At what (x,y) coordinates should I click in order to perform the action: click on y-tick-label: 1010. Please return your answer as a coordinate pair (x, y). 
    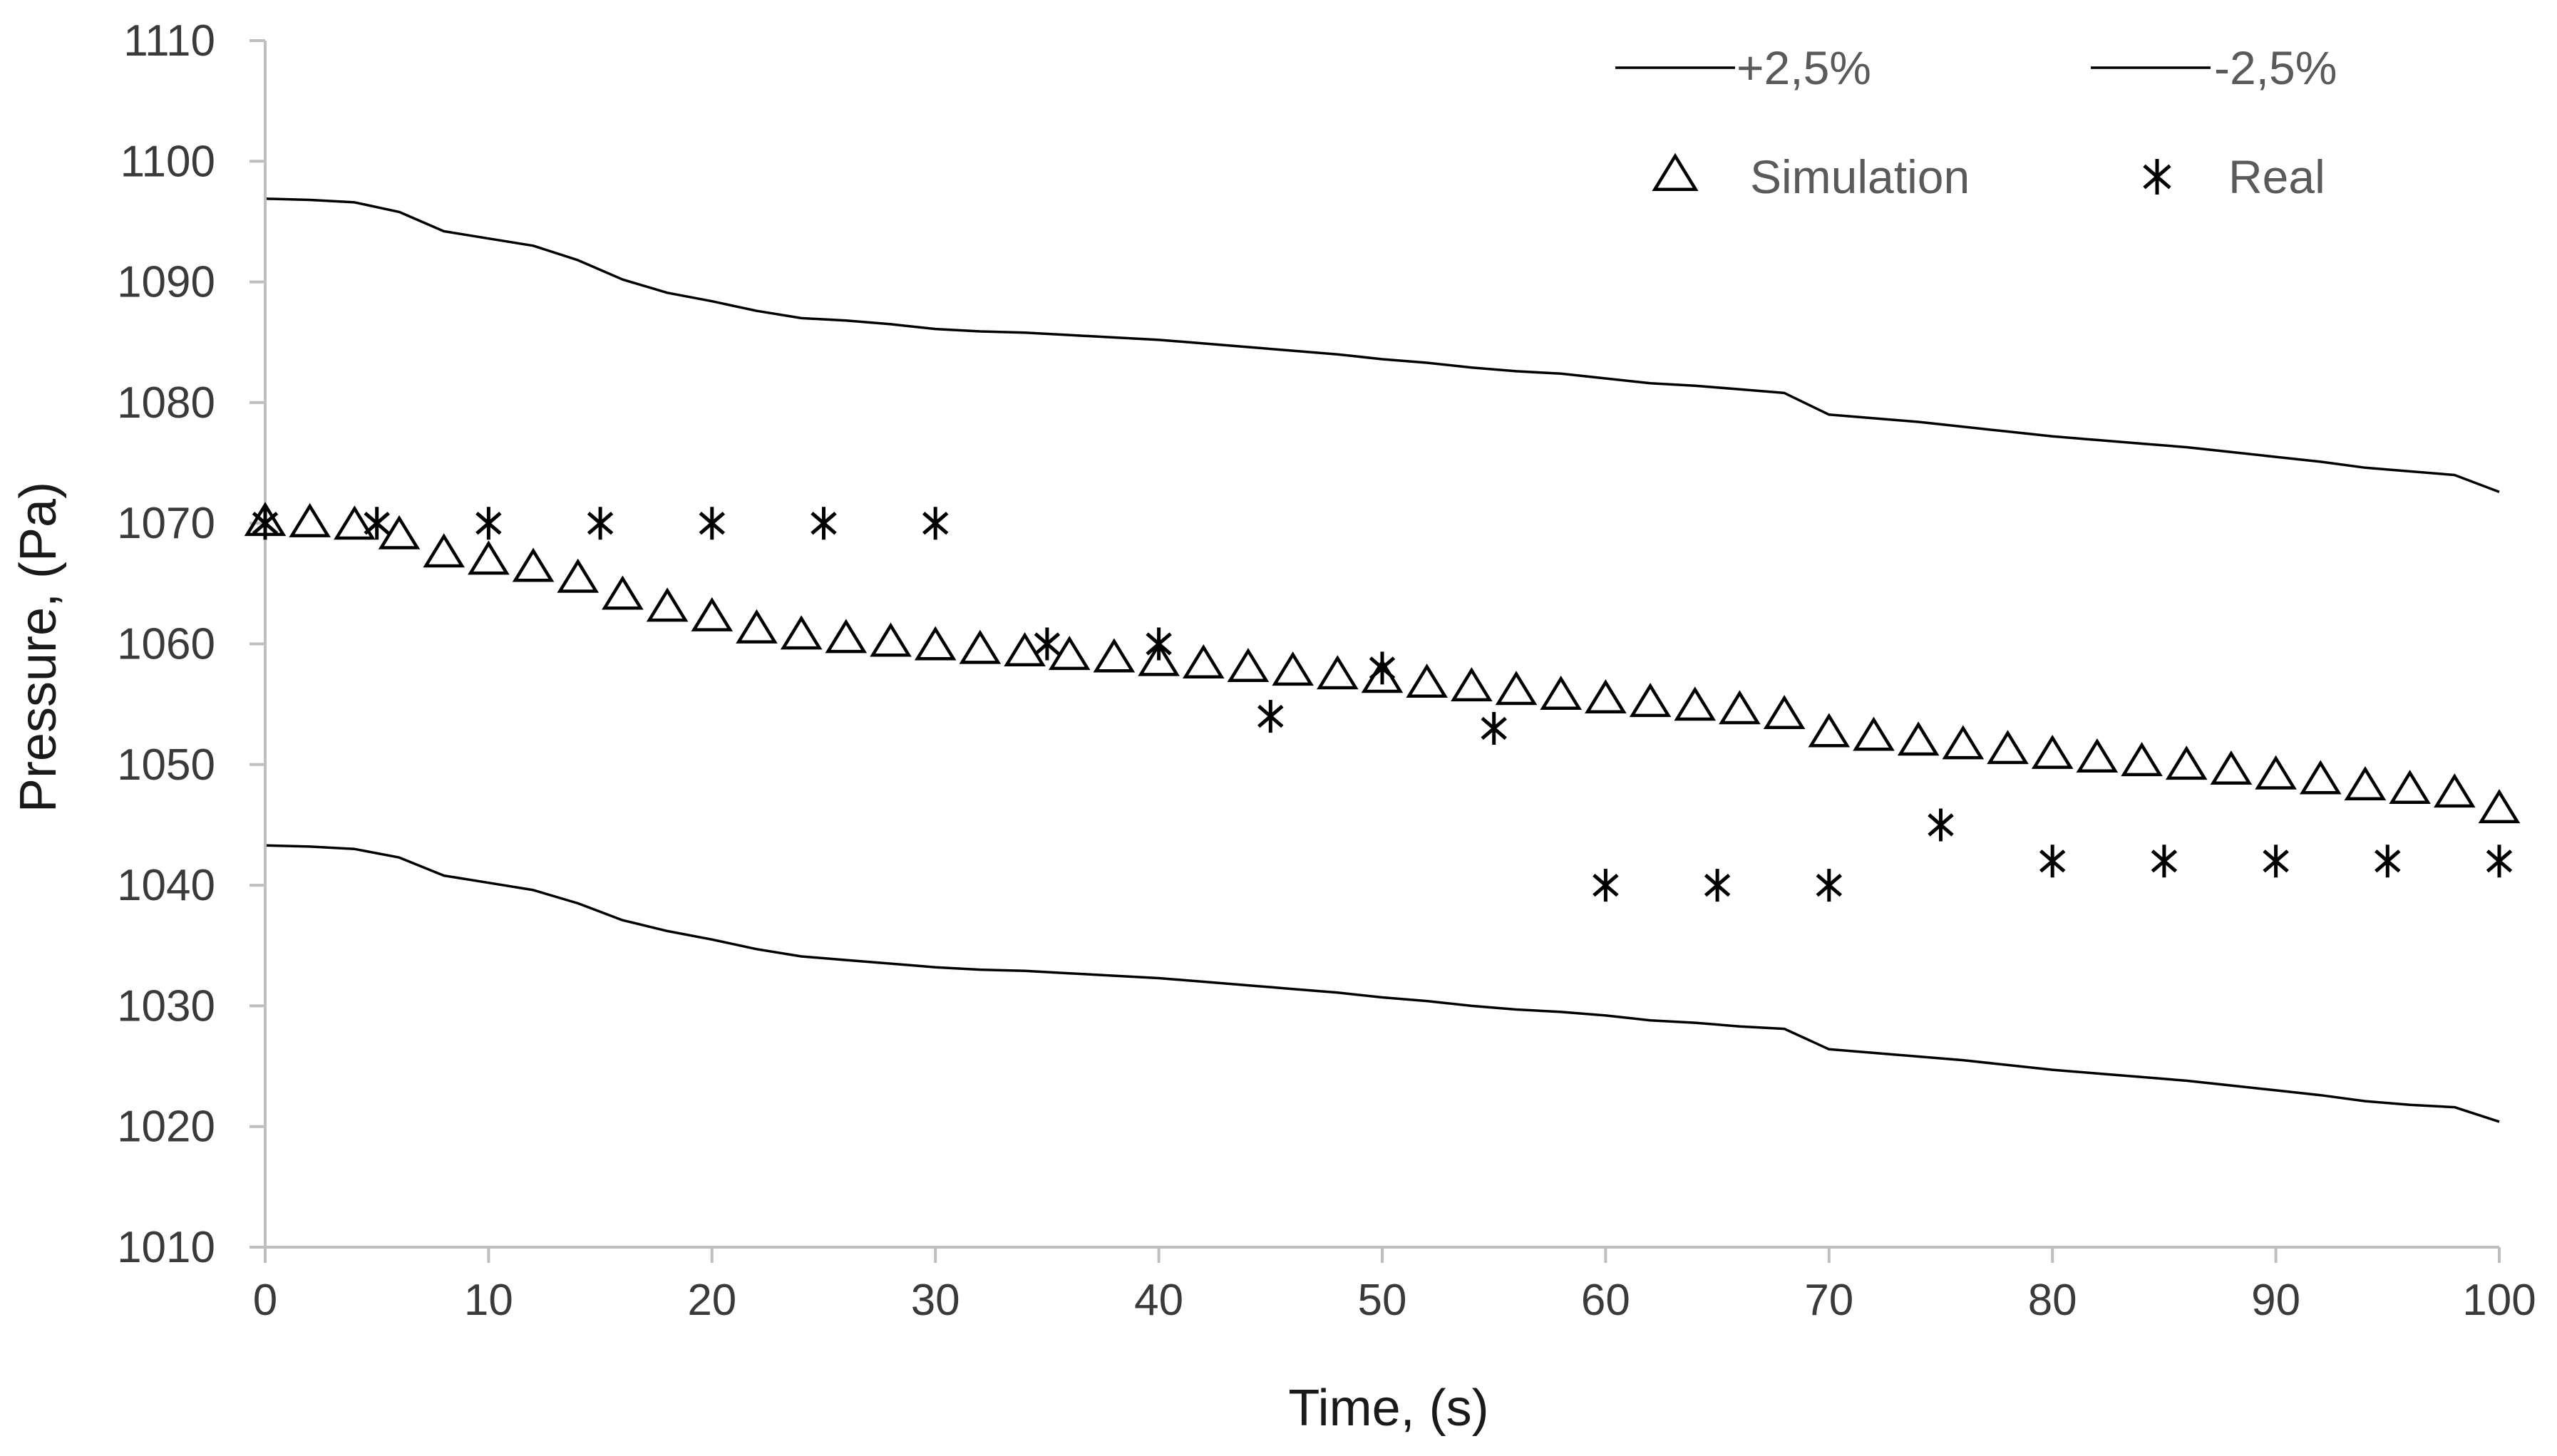
    Looking at the image, I should click on (166, 1247).